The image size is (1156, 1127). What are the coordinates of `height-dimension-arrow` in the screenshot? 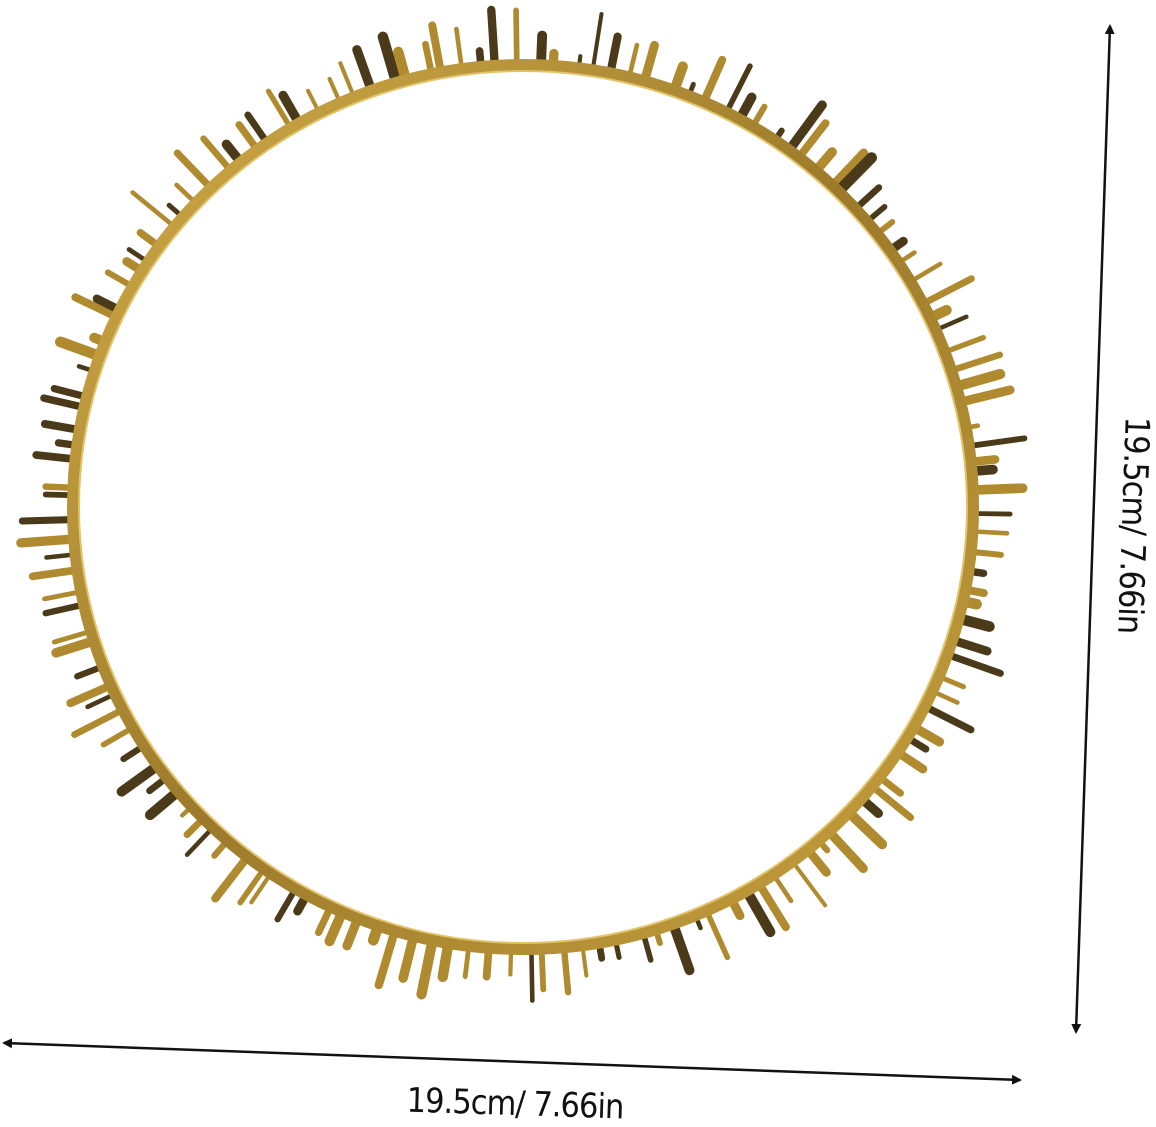 It's located at (1093, 529).